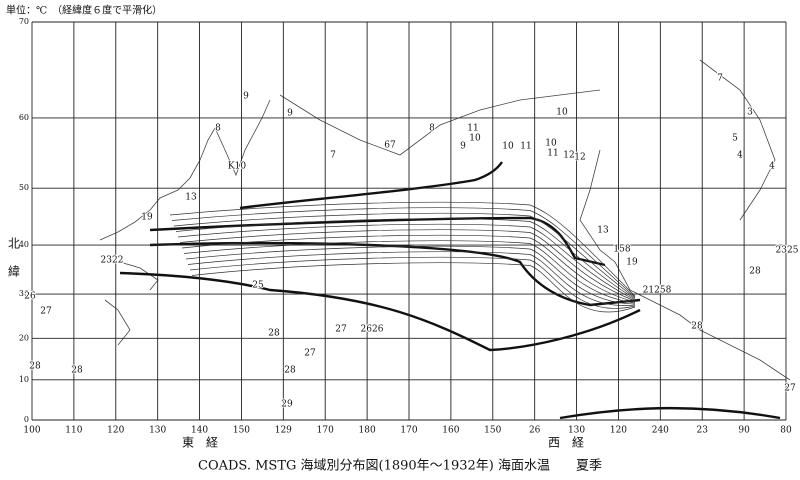 The width and height of the screenshot is (800, 480). Describe the element at coordinates (657, 291) in the screenshot. I see `contour-label: 21258` at that location.